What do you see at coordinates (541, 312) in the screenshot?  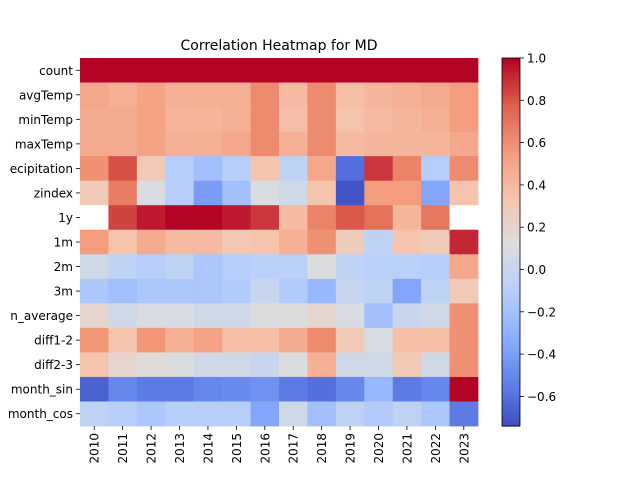 I see `colorbar-tick-label: −0.2` at bounding box center [541, 312].